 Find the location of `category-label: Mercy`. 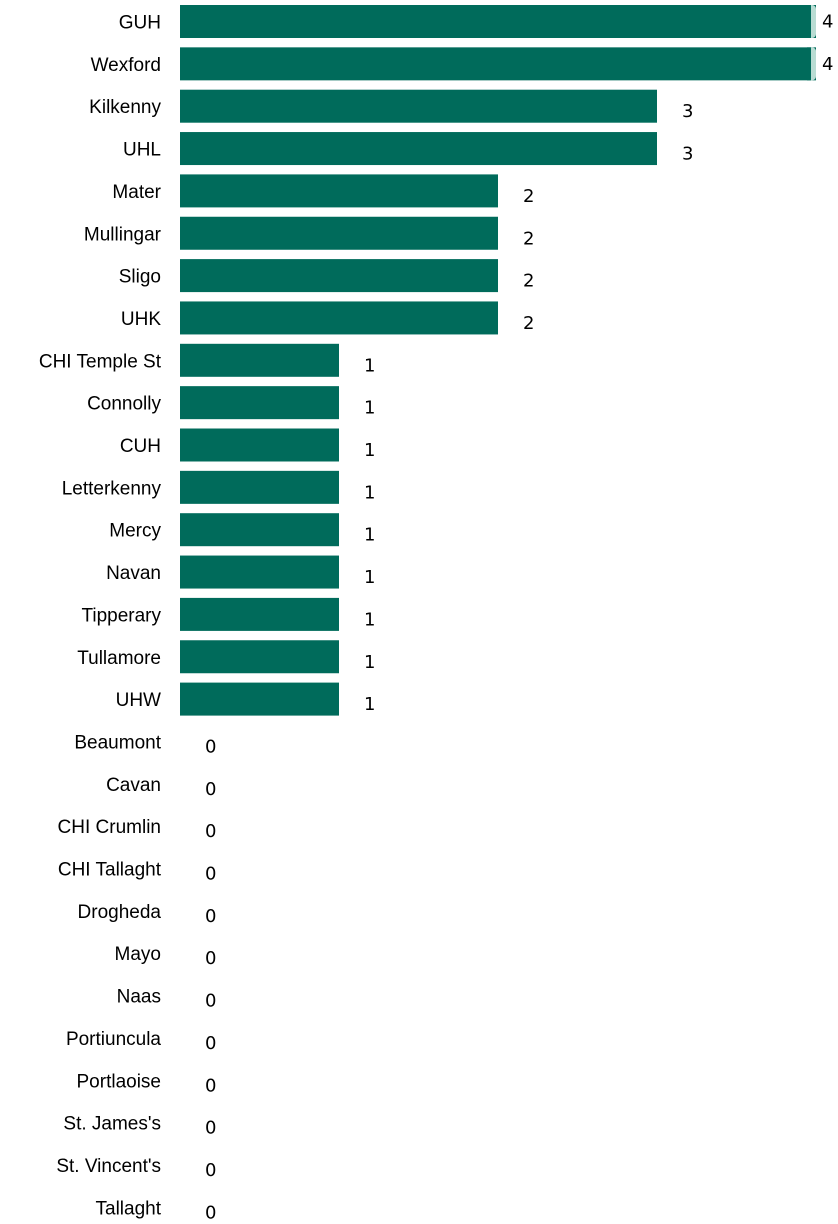

category-label: Mercy is located at coordinates (135, 531).